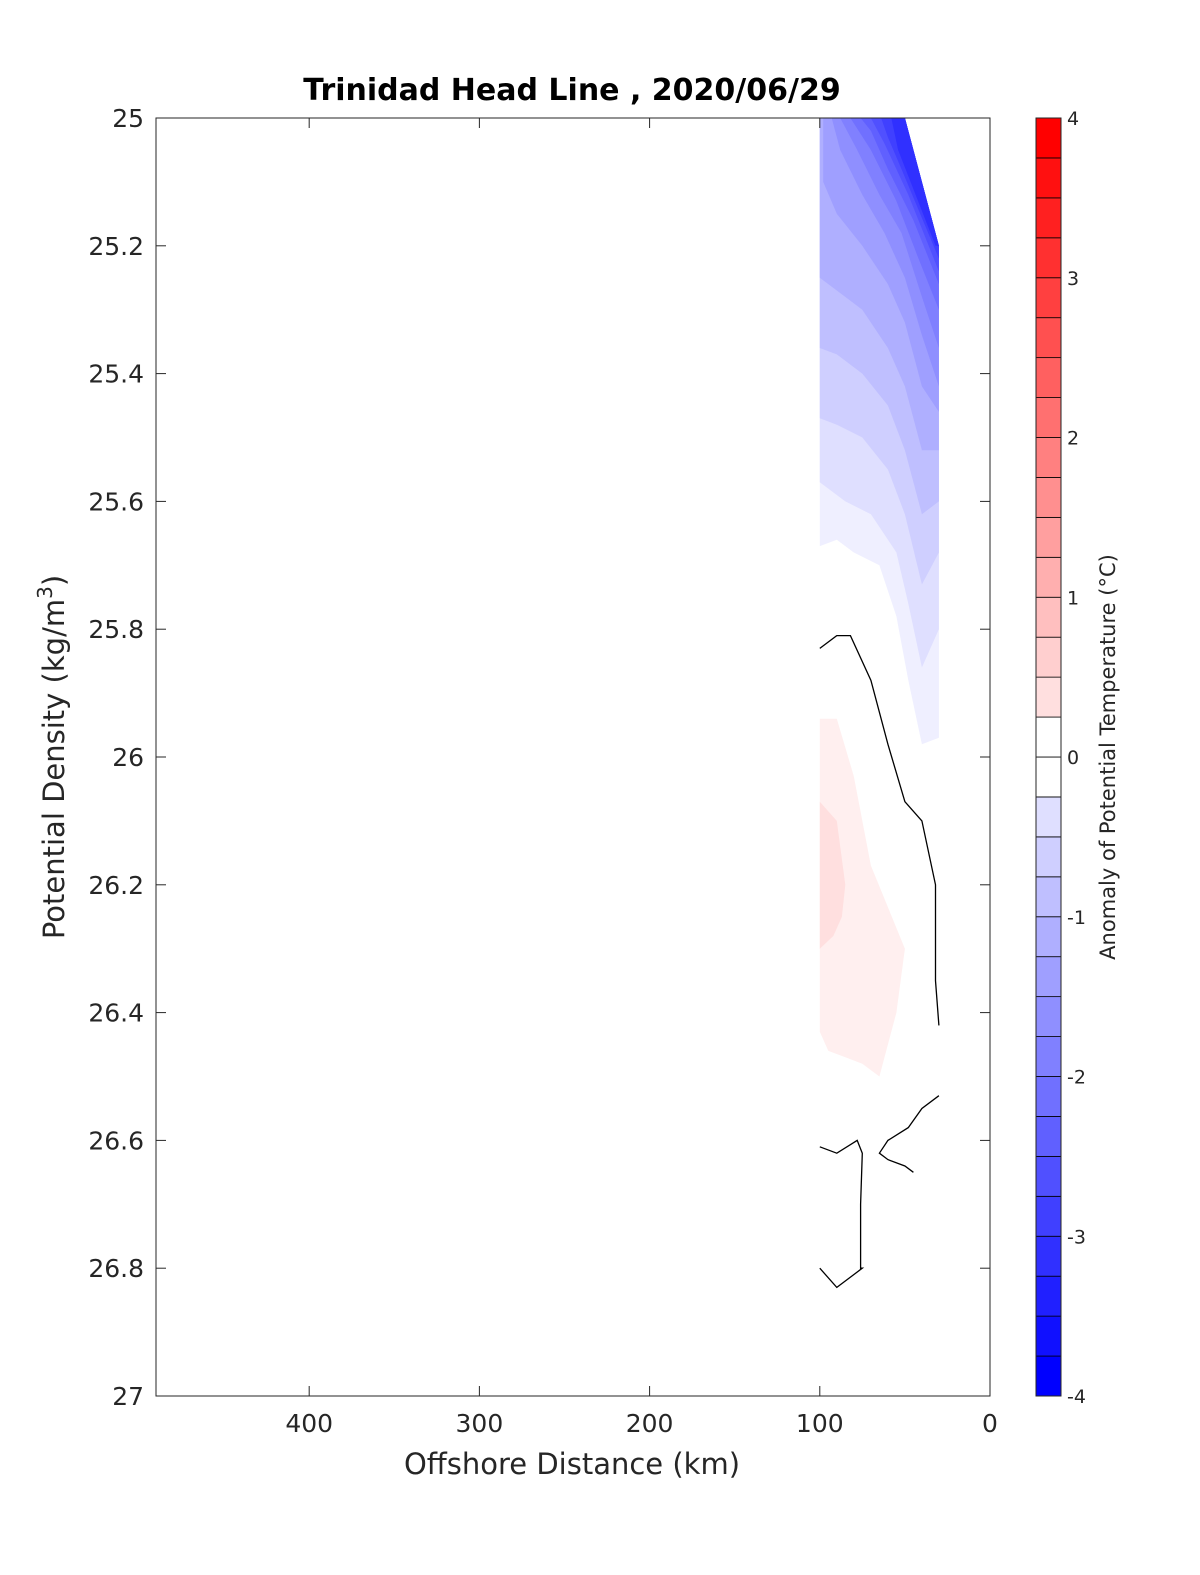  I want to click on x-tick-label: 100, so click(820, 1423).